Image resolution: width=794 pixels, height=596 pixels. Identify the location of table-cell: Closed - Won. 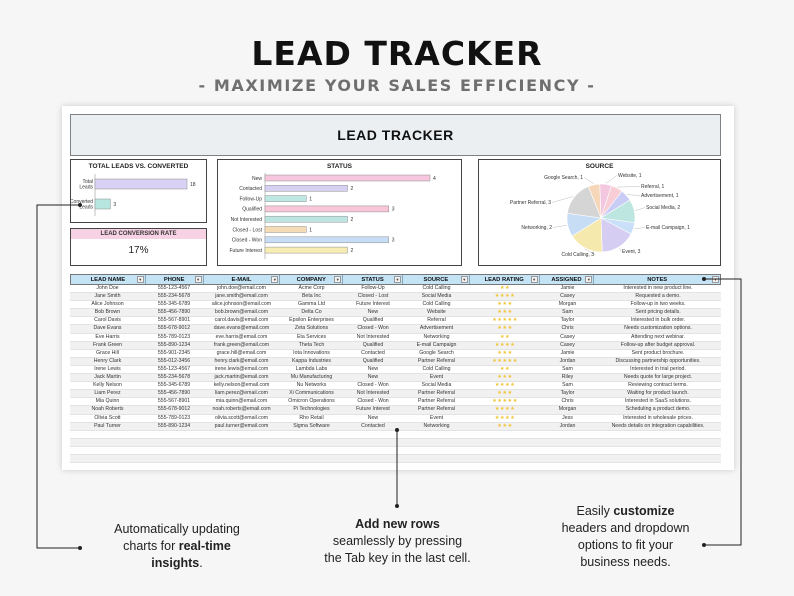
(373, 401).